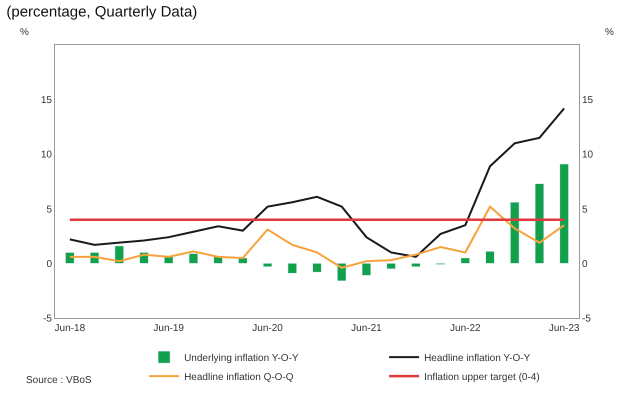  I want to click on legend-label: Underlying inflation Y-O-Y, so click(241, 358).